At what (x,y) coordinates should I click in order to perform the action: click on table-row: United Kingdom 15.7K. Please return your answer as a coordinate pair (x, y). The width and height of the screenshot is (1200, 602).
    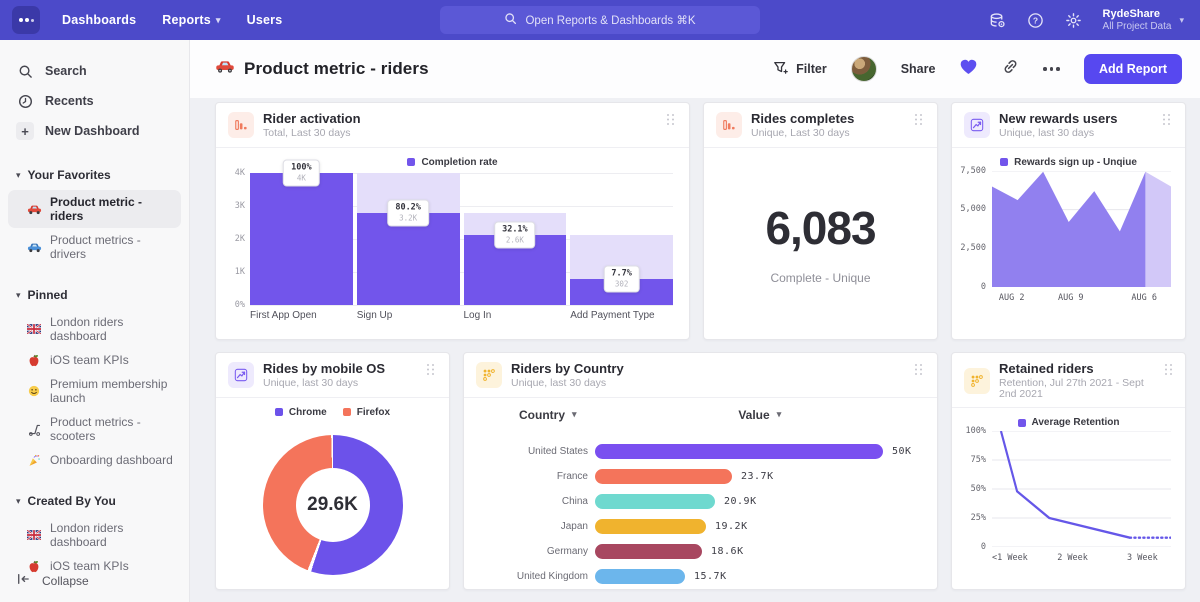
    Looking at the image, I should click on (700, 576).